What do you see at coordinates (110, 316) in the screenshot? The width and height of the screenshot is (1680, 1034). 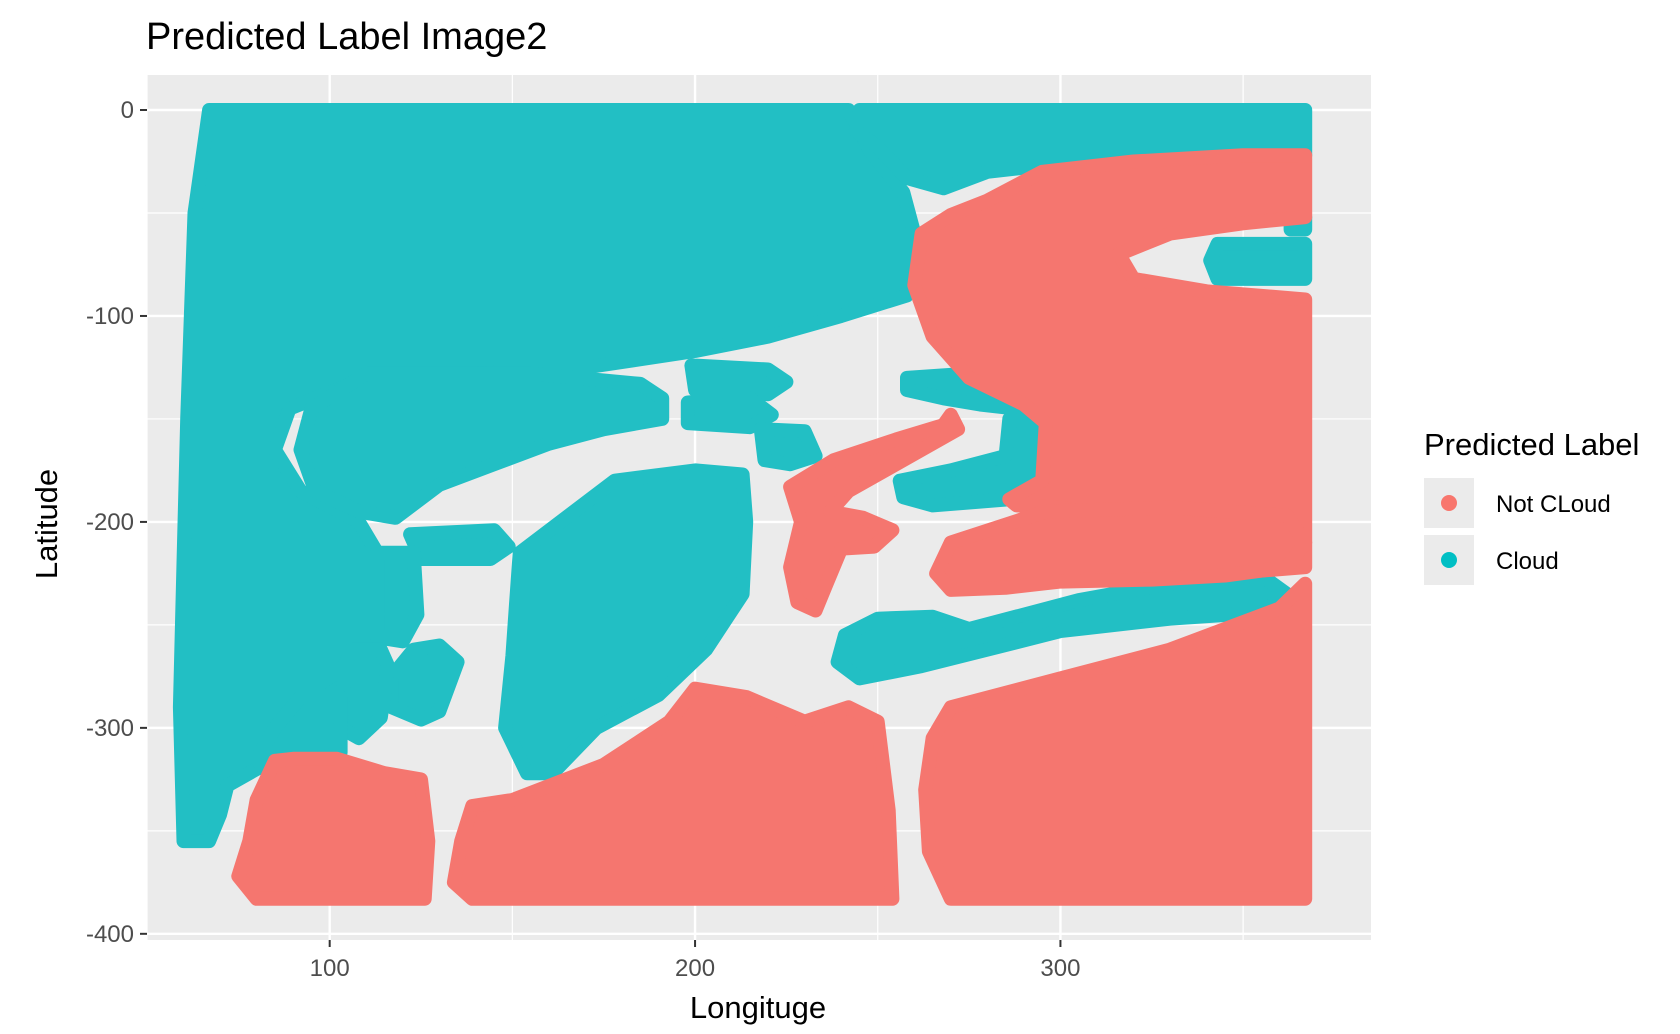 I see `y-tick-label-1: -100` at bounding box center [110, 316].